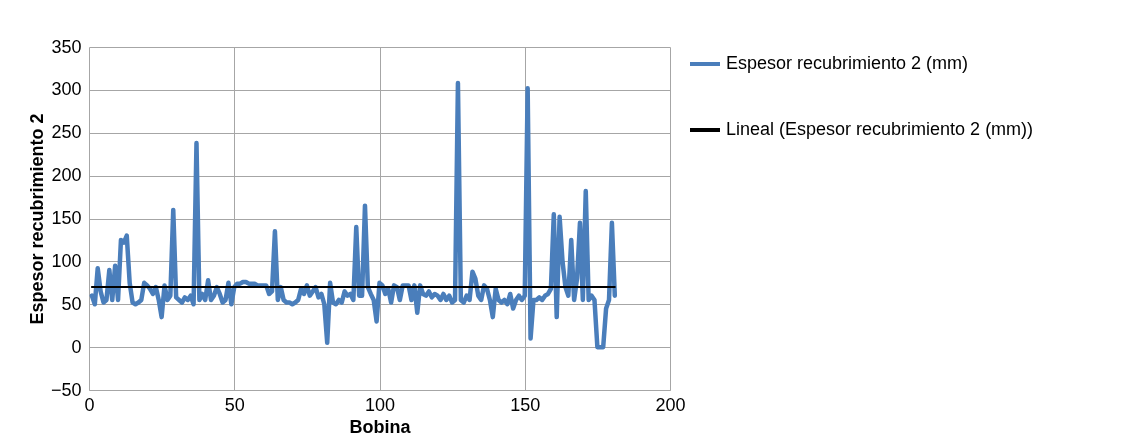 The image size is (1132, 445). I want to click on y-tick-label: 150, so click(66, 218).